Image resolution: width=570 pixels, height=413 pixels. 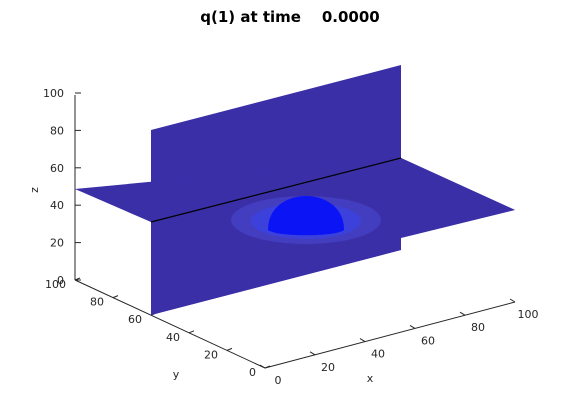 I want to click on horizontal-slice-front, so click(x=333, y=198).